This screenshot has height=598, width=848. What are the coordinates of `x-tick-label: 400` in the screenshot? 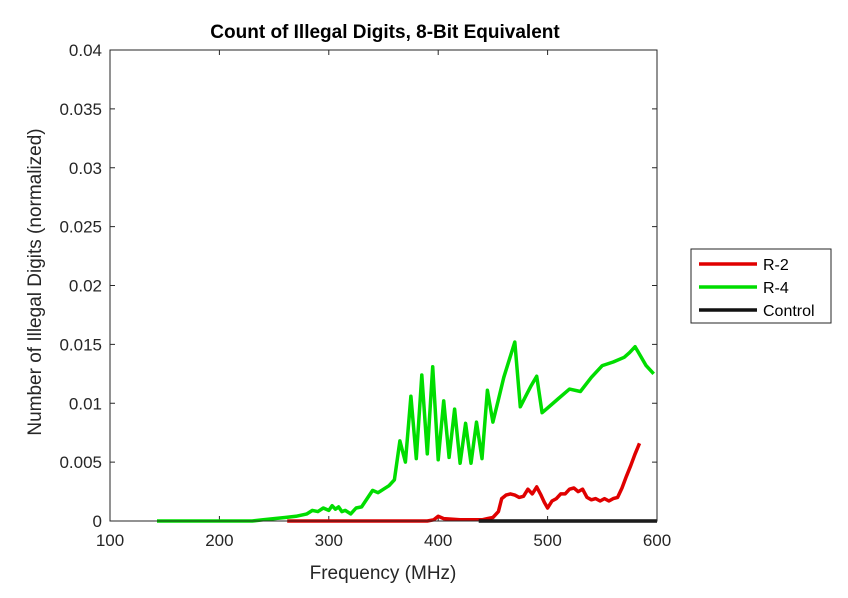 It's located at (438, 540).